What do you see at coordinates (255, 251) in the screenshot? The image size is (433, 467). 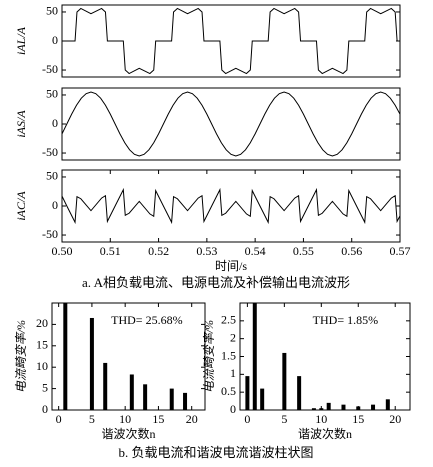 I see `x-tick-label: 0.54` at bounding box center [255, 251].